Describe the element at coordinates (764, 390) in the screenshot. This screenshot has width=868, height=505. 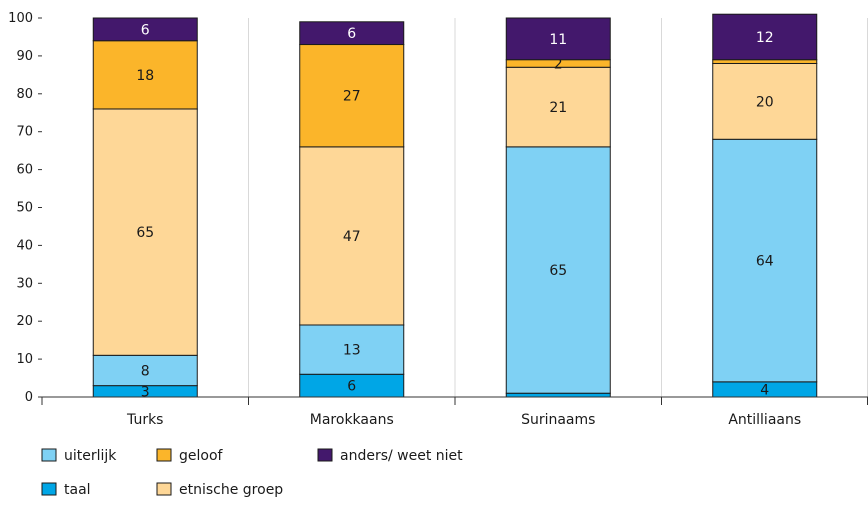
I see `data-label: 4` at that location.